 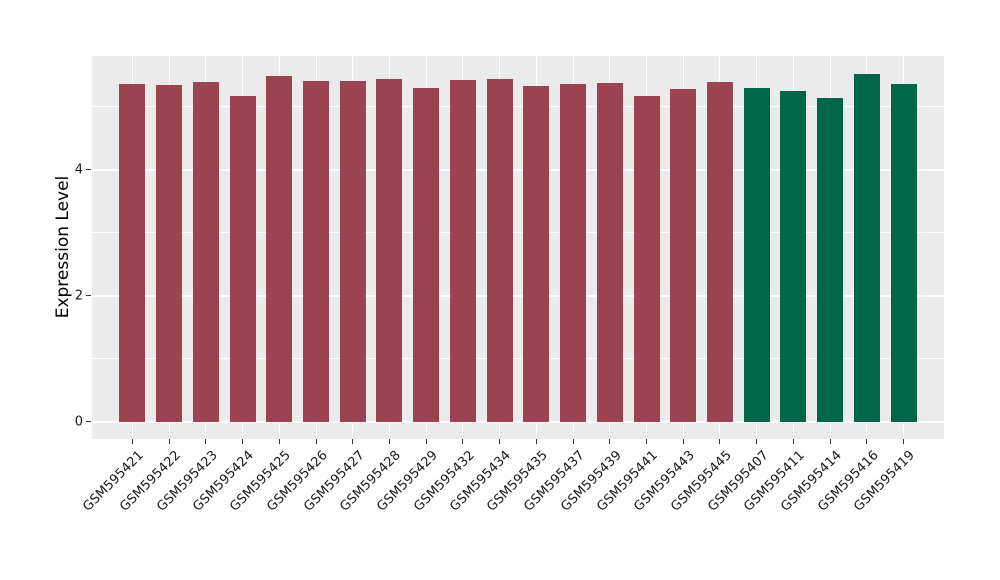 I want to click on bar-GSM595416, so click(x=866, y=247).